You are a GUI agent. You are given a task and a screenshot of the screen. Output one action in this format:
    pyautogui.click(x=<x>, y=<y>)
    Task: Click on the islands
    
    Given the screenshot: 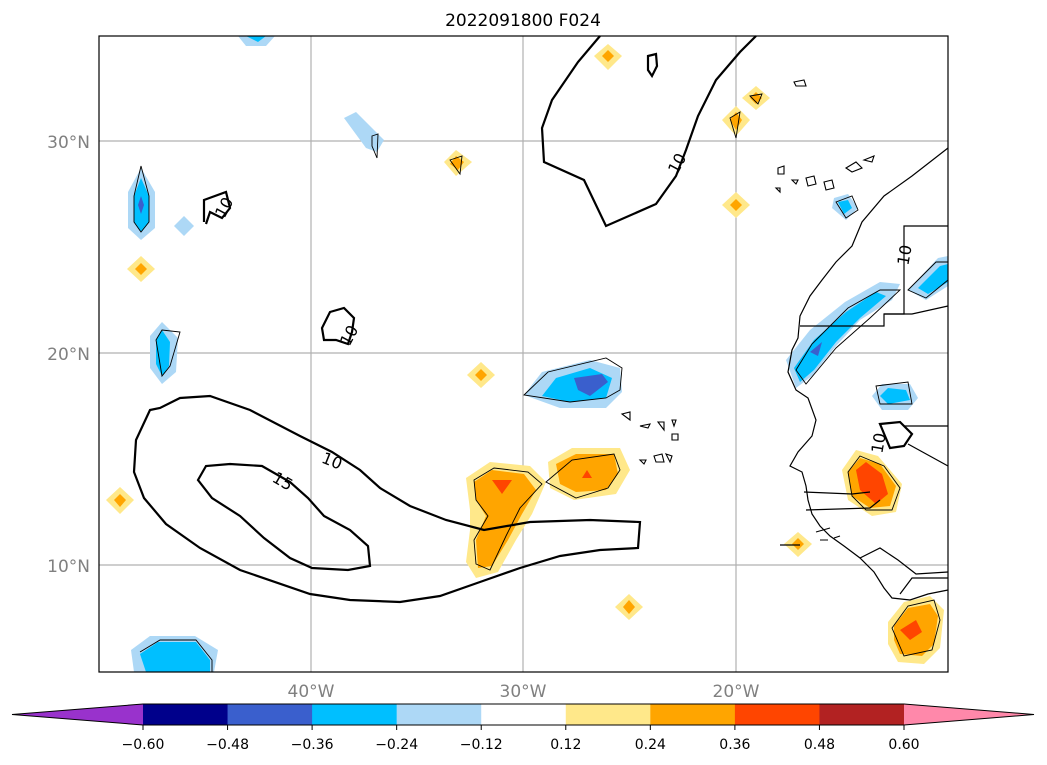 What is the action you would take?
    pyautogui.click(x=747, y=310)
    